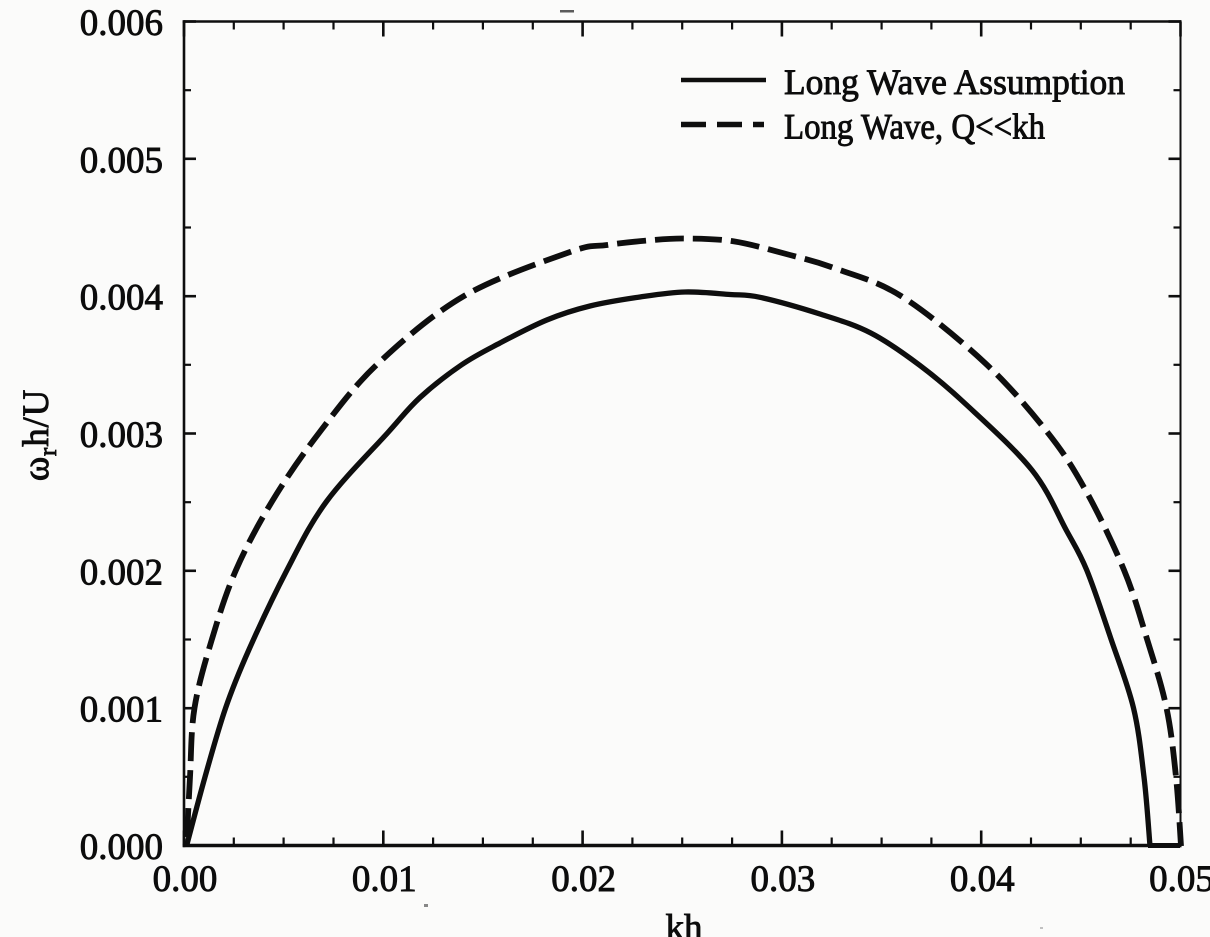 This screenshot has height=937, width=1210. What do you see at coordinates (121, 847) in the screenshot?
I see `svg-text: 0.000` at bounding box center [121, 847].